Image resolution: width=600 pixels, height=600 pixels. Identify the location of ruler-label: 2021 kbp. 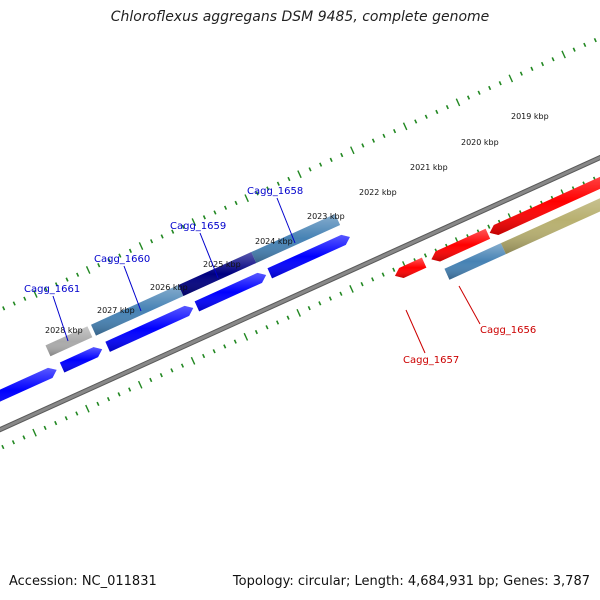
(429, 167).